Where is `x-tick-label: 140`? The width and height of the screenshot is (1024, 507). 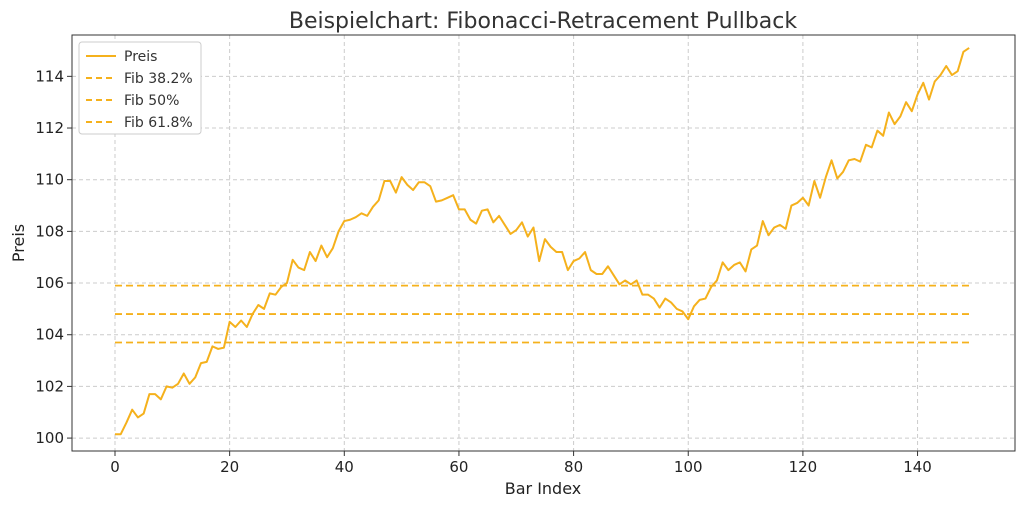
x-tick-label: 140 is located at coordinates (917, 467).